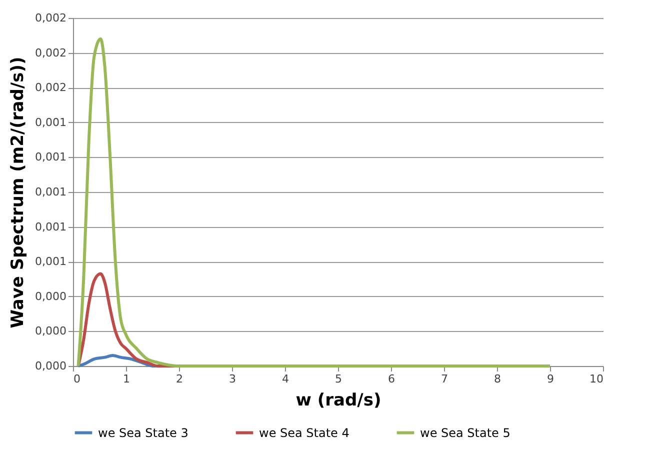 This screenshot has height=471, width=654. What do you see at coordinates (143, 433) in the screenshot?
I see `legend-label: we Sea State 3` at bounding box center [143, 433].